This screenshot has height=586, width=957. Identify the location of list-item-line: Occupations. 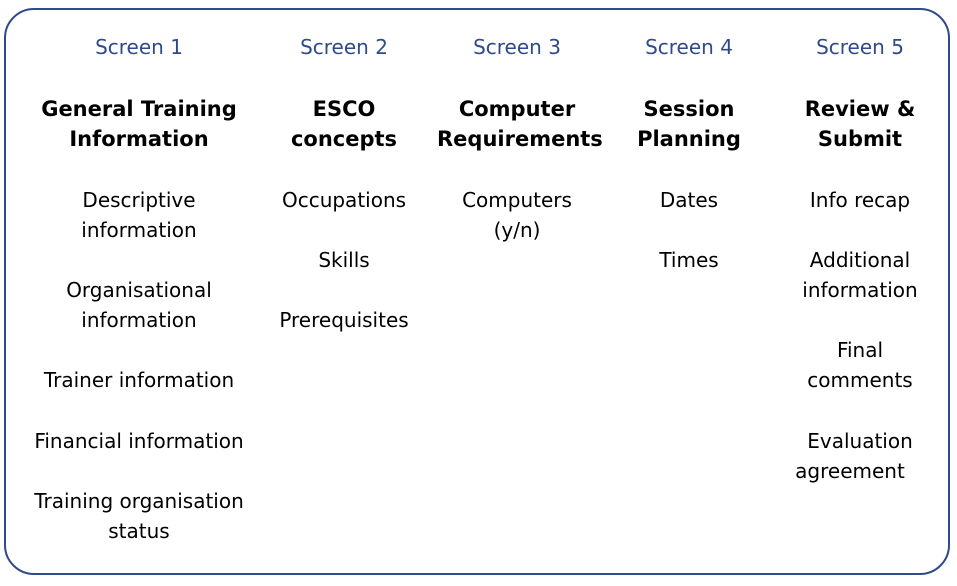
(344, 200).